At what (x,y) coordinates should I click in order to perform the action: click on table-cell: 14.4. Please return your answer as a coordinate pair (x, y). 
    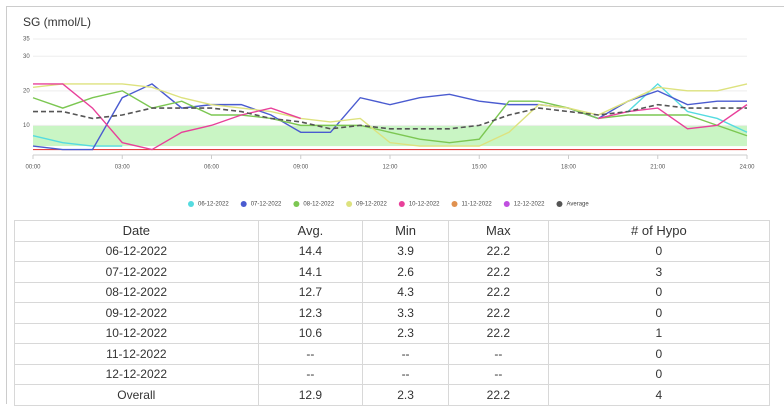
    Looking at the image, I should click on (310, 251).